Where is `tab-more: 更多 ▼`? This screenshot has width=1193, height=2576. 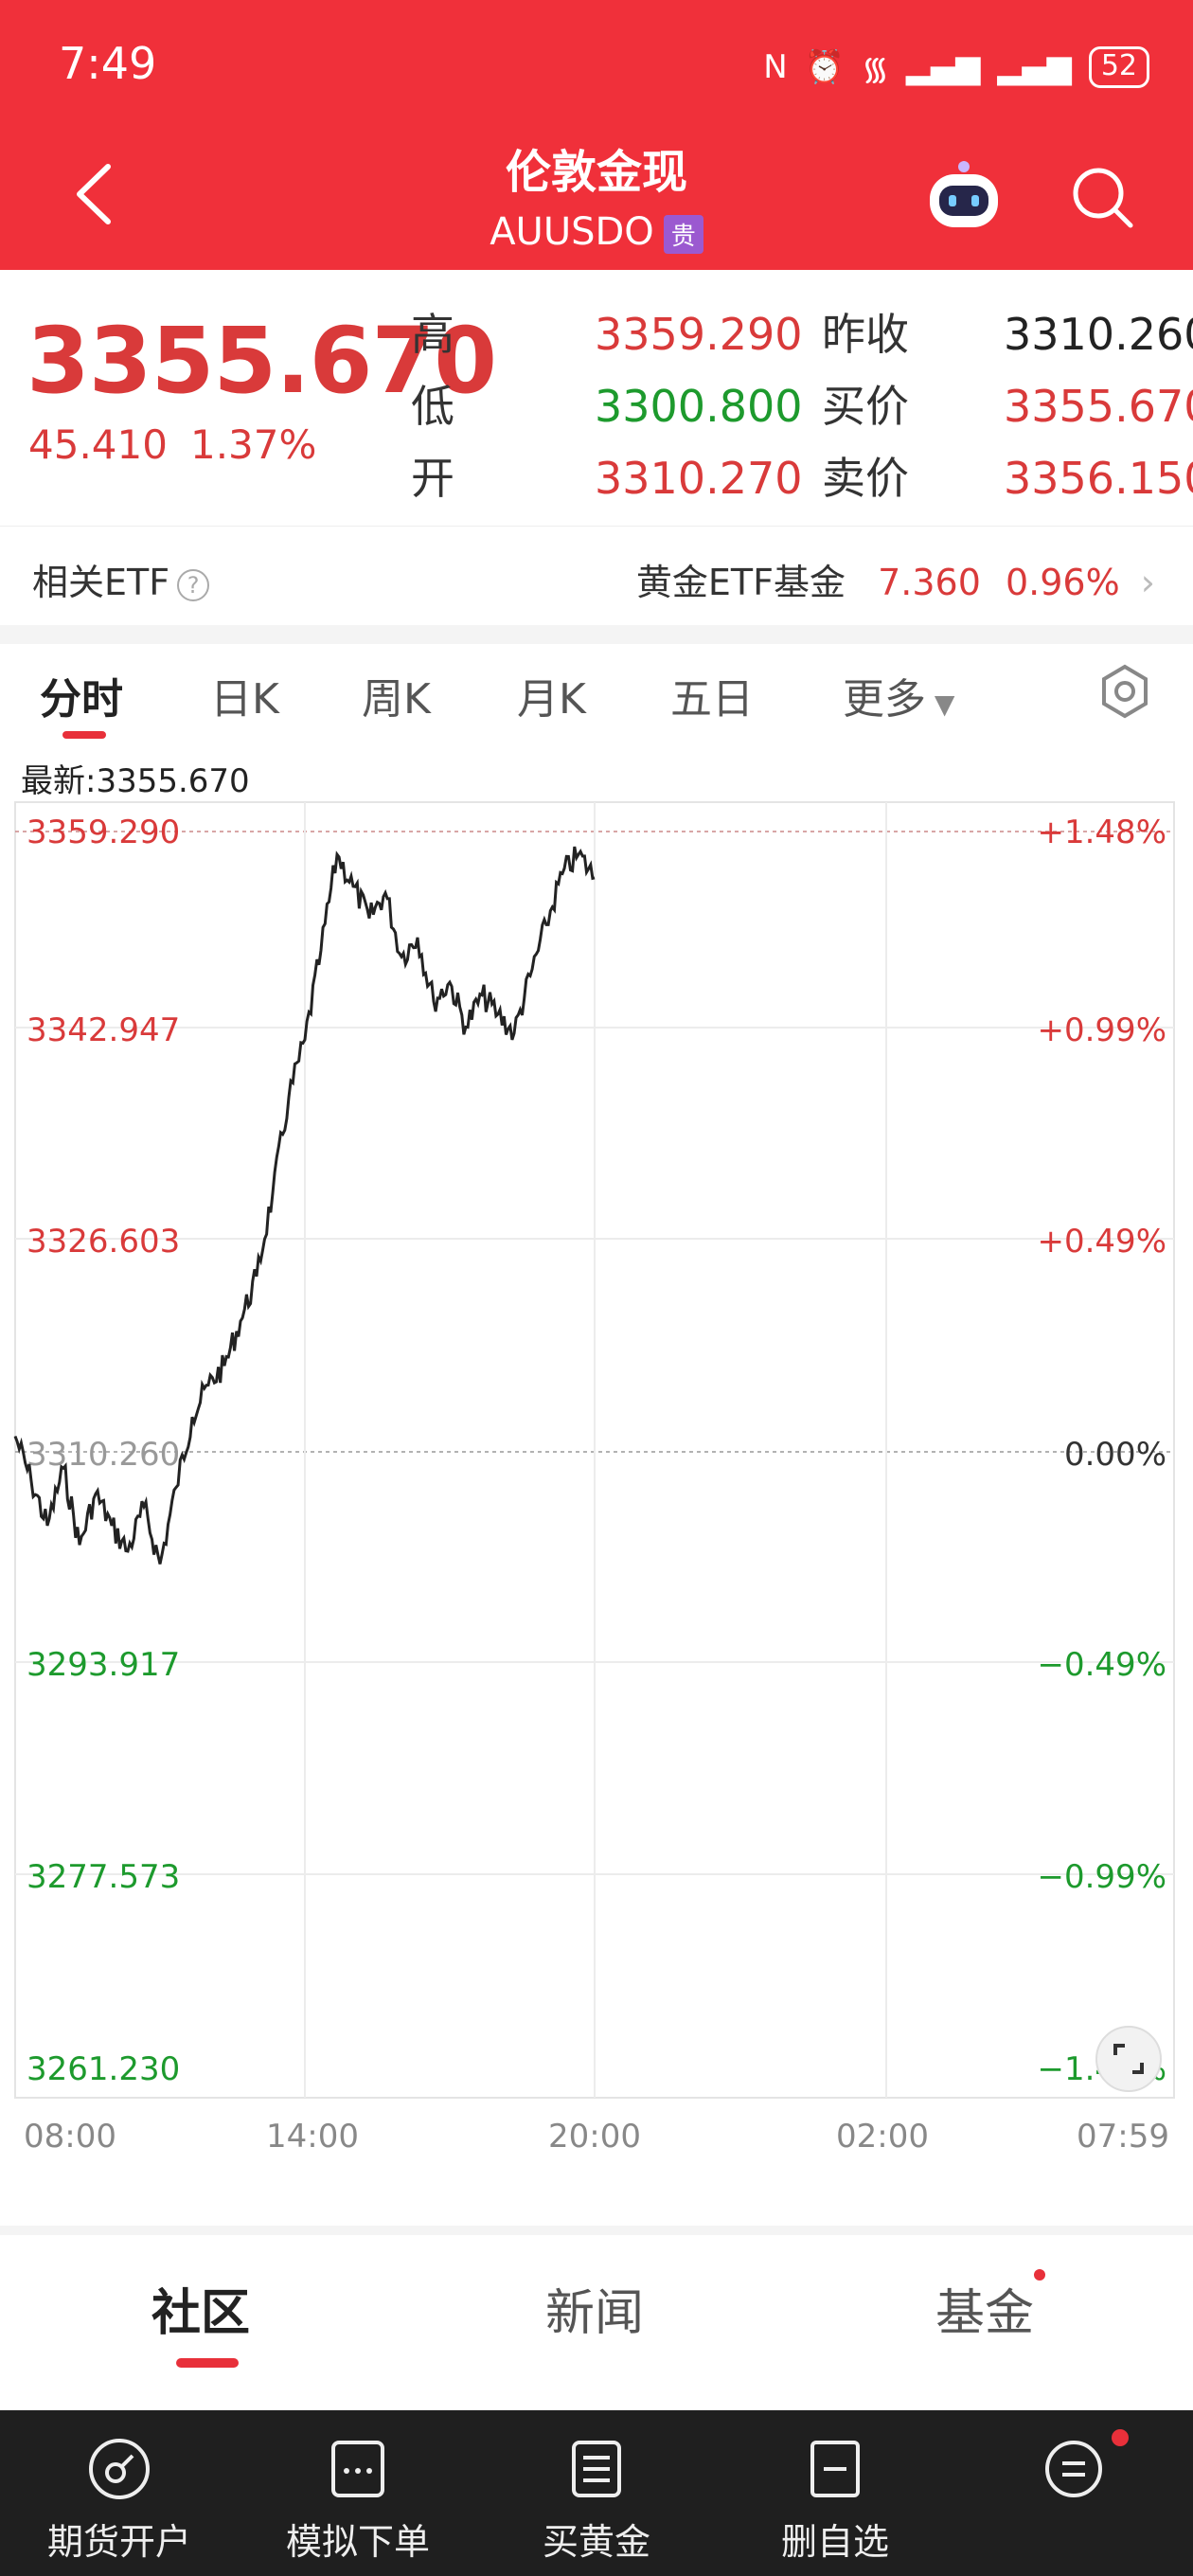 tab-more: 更多 ▼ is located at coordinates (898, 695).